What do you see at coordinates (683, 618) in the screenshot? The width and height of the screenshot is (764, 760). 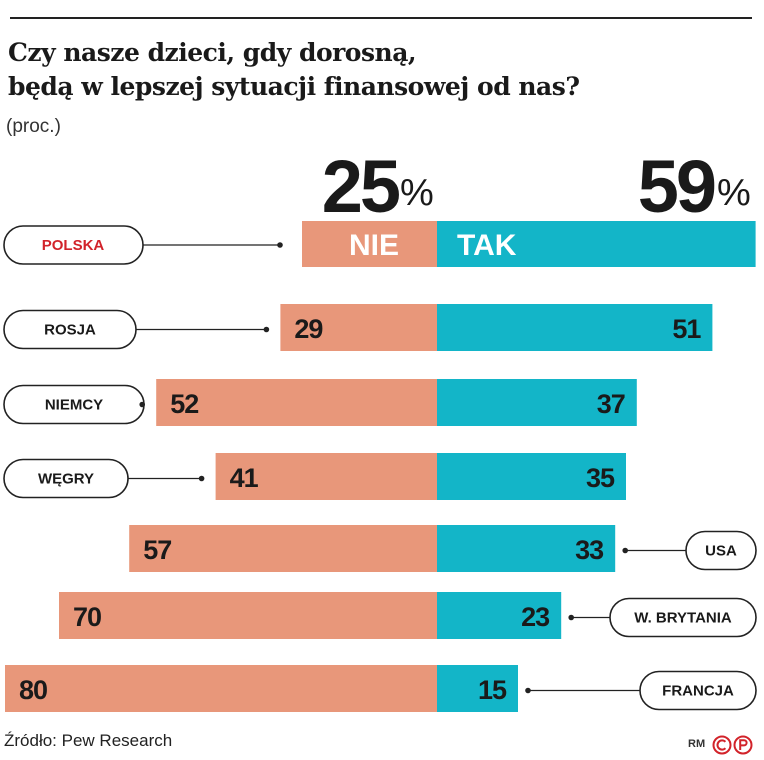 I see `country-label-w-brytania: W. BRYTANIA` at bounding box center [683, 618].